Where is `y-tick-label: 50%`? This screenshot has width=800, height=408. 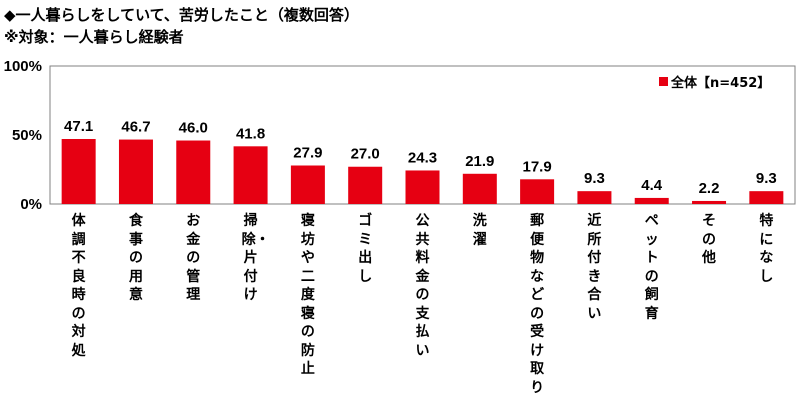 y-tick-label: 50% is located at coordinates (27, 135).